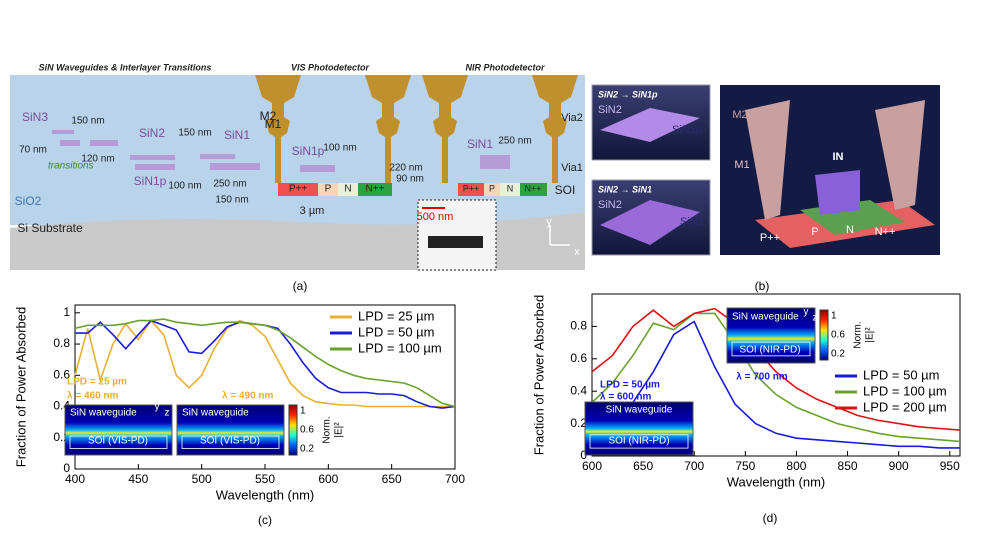 Image resolution: width=988 pixels, height=539 pixels. I want to click on annotation: λ = 700 nm, so click(762, 377).